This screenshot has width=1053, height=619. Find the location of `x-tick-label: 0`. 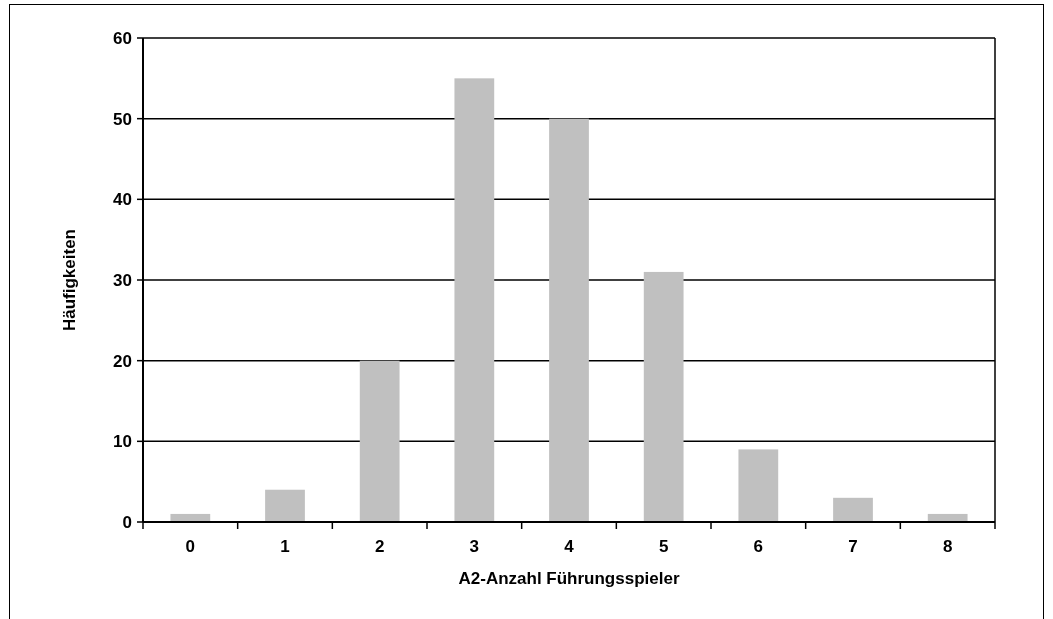

x-tick-label: 0 is located at coordinates (190, 546).